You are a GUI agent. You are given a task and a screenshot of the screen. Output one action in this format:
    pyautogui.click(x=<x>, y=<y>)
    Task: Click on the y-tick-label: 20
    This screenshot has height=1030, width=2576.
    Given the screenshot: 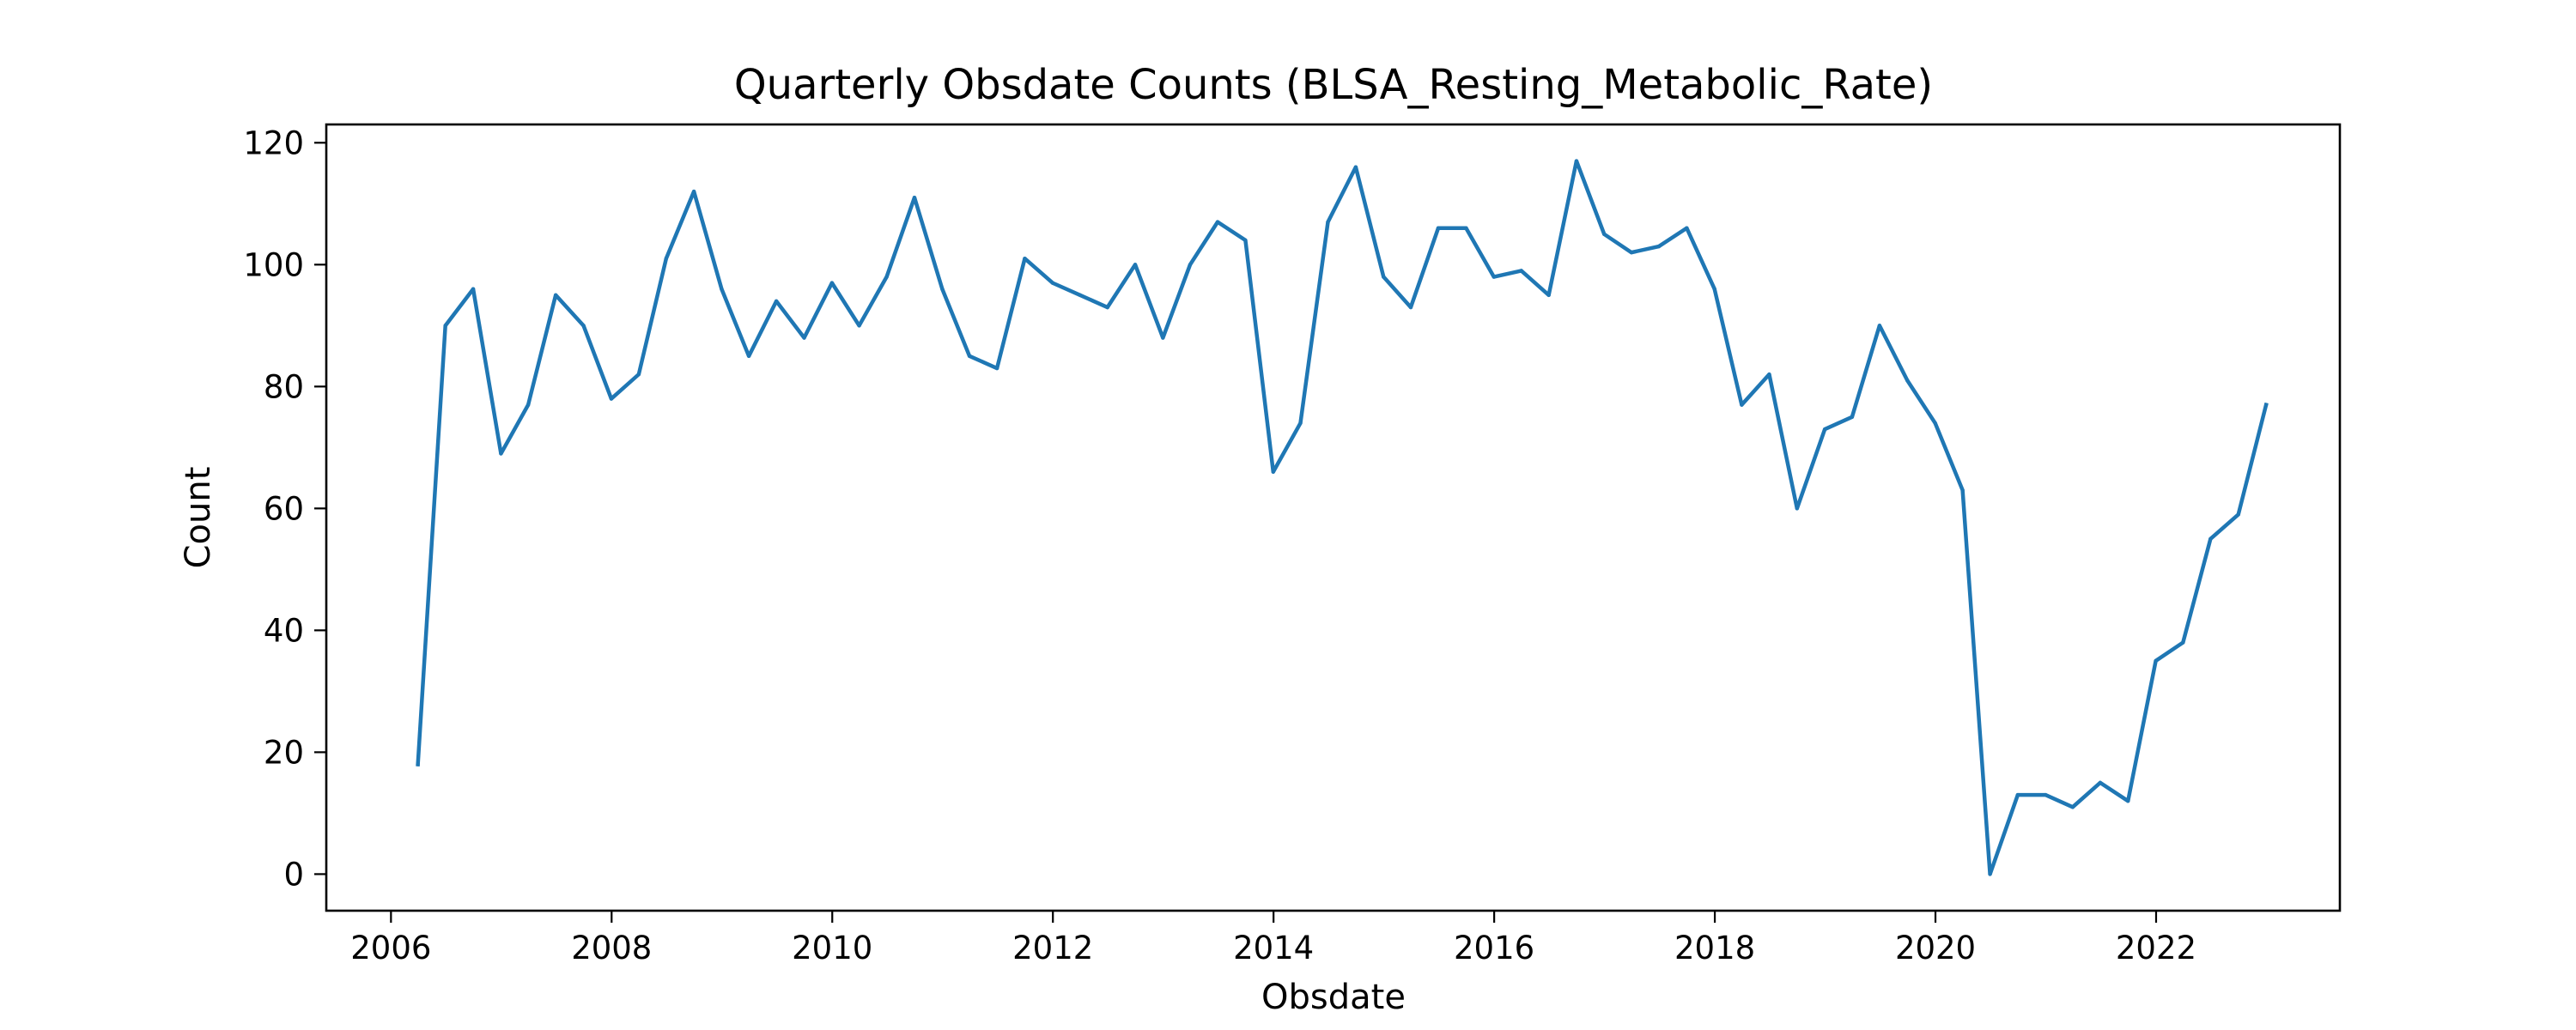 What is the action you would take?
    pyautogui.click(x=284, y=752)
    